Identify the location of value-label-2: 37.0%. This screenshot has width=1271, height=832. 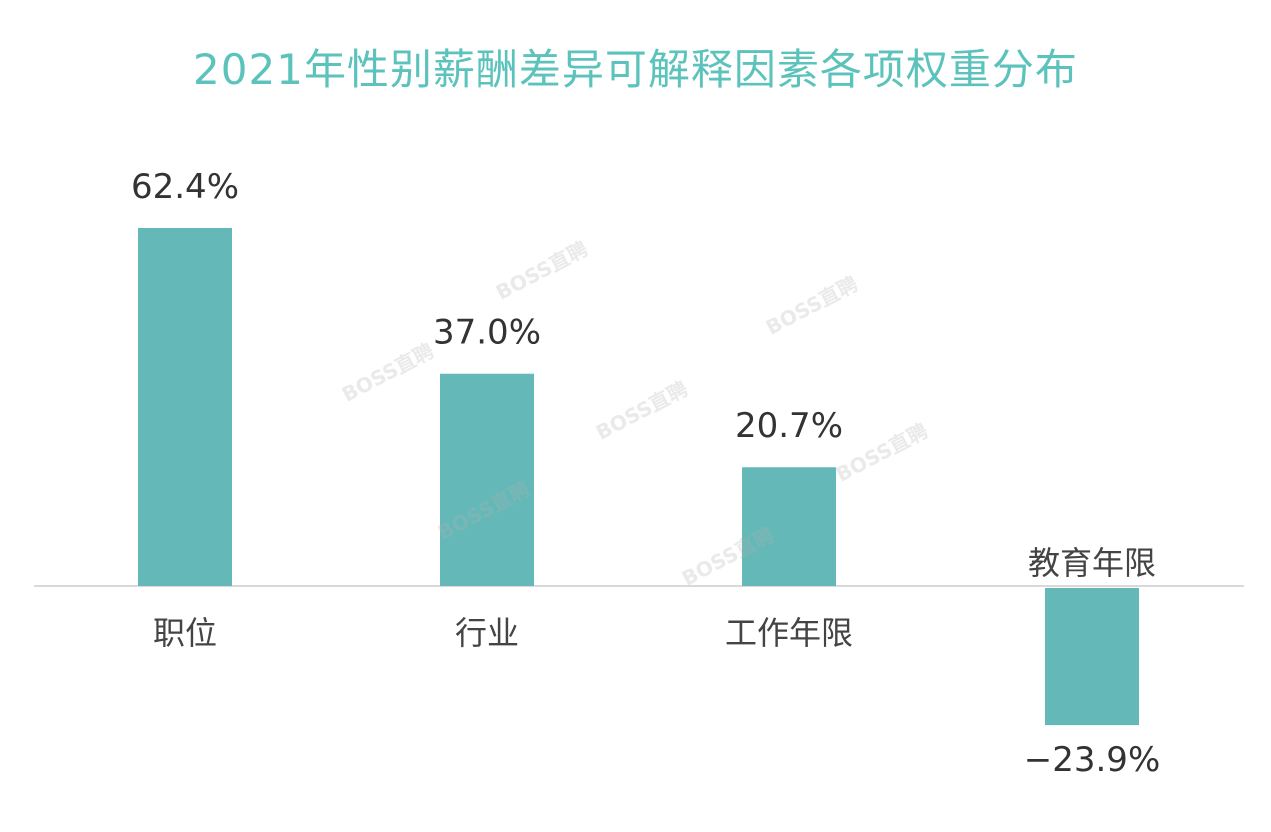
(487, 333).